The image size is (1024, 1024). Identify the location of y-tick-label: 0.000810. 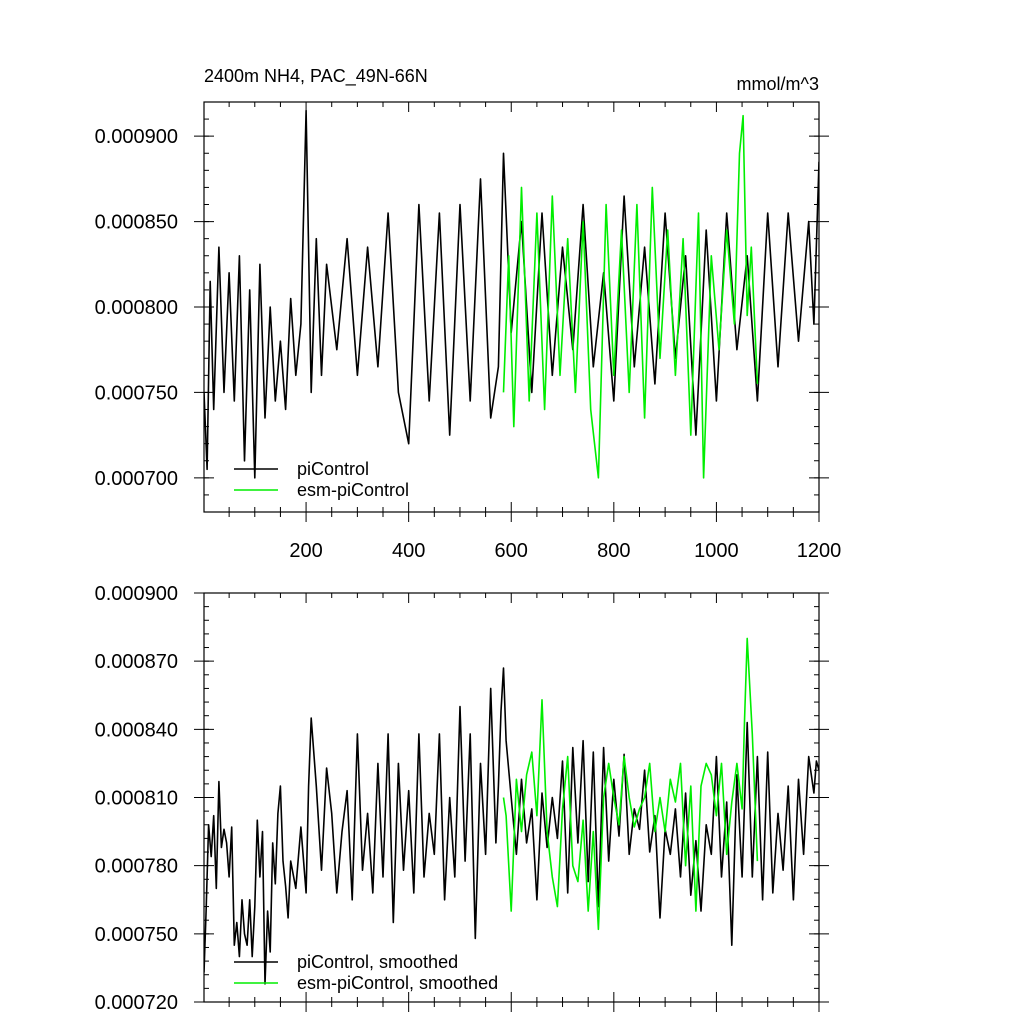
(136, 799).